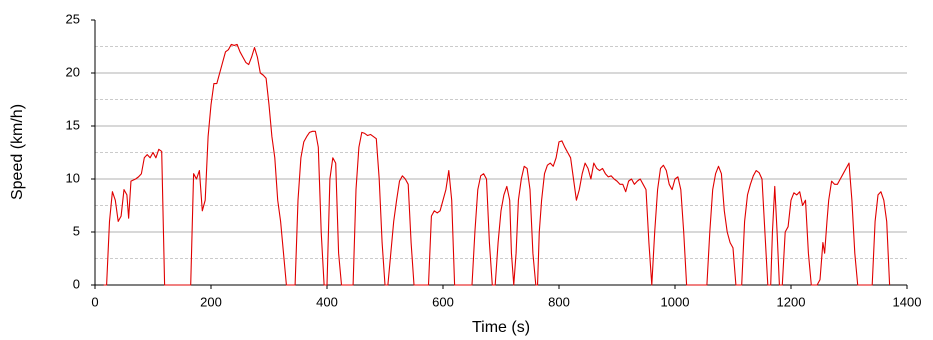 This screenshot has width=933, height=340. Describe the element at coordinates (94, 301) in the screenshot. I see `x-tick-label: 0` at that location.